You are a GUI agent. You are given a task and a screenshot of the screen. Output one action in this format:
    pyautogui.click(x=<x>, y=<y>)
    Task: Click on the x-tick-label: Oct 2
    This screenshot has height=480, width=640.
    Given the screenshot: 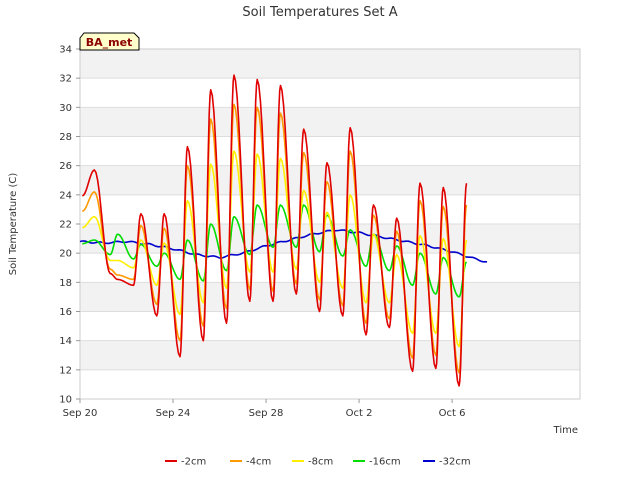 What is the action you would take?
    pyautogui.click(x=359, y=413)
    